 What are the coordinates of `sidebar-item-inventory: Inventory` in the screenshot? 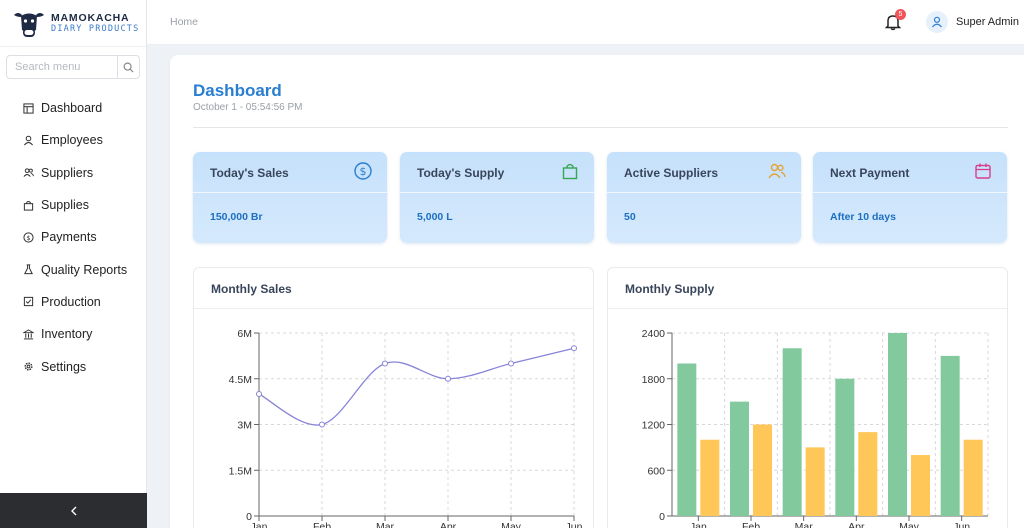 It's located at (73, 334).